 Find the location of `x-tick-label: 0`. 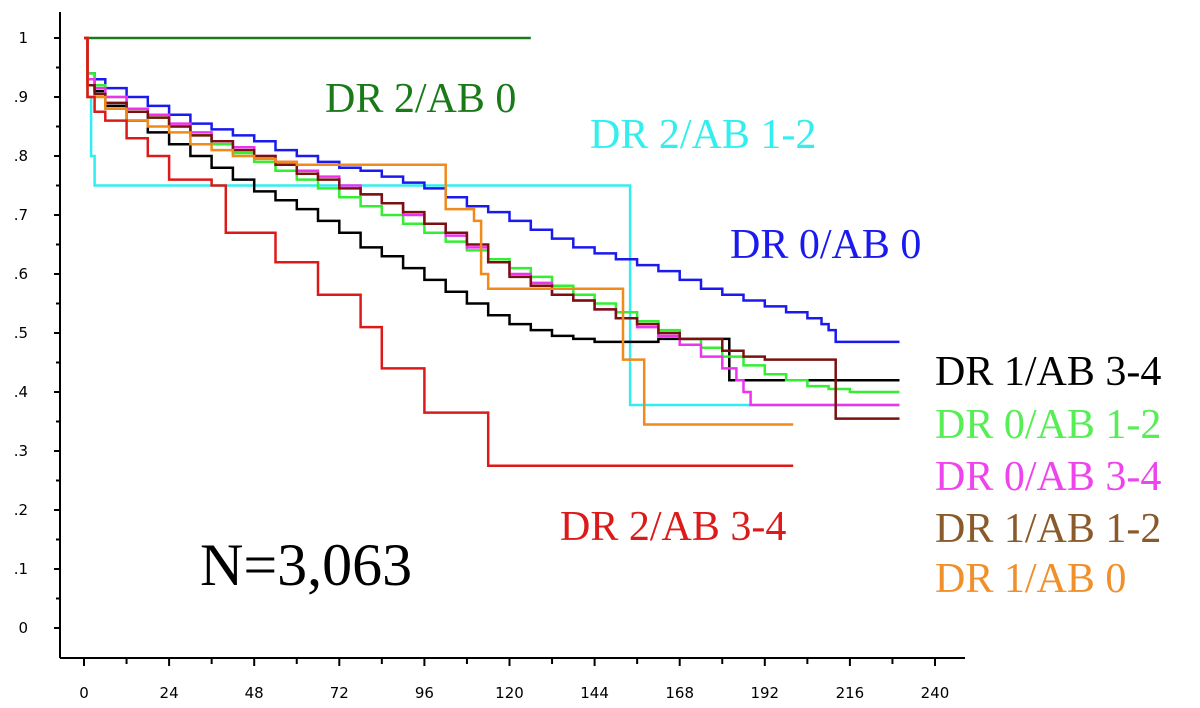

x-tick-label: 0 is located at coordinates (84, 693).